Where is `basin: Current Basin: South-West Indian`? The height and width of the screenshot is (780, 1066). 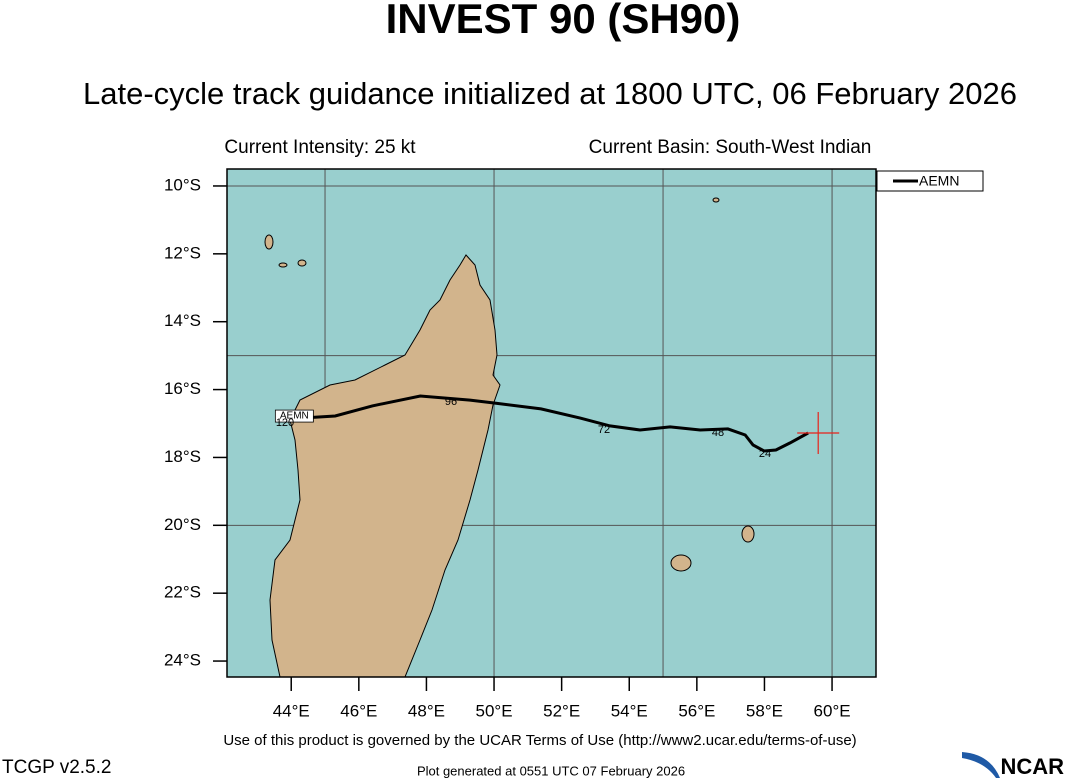 basin: Current Basin: South-West Indian is located at coordinates (730, 147).